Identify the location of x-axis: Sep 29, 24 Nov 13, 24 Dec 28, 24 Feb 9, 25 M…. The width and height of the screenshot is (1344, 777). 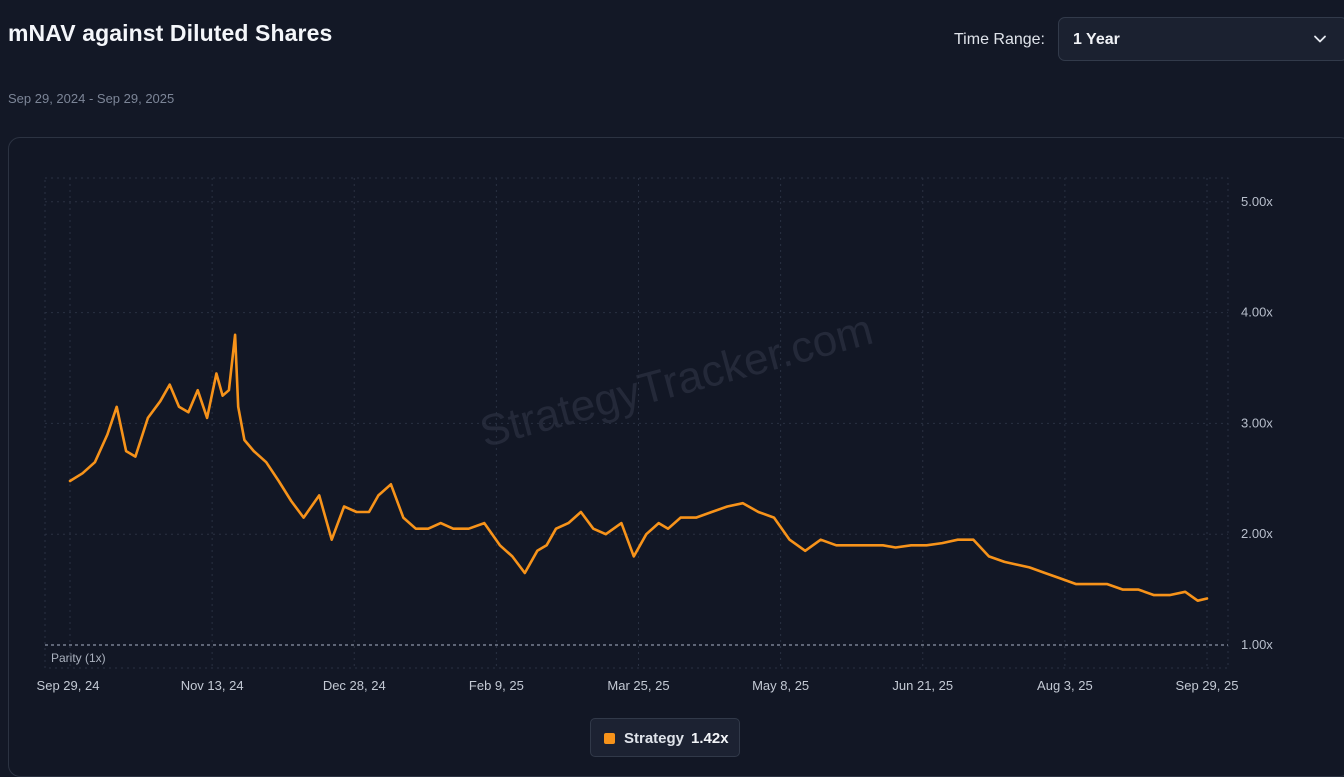
(638, 685).